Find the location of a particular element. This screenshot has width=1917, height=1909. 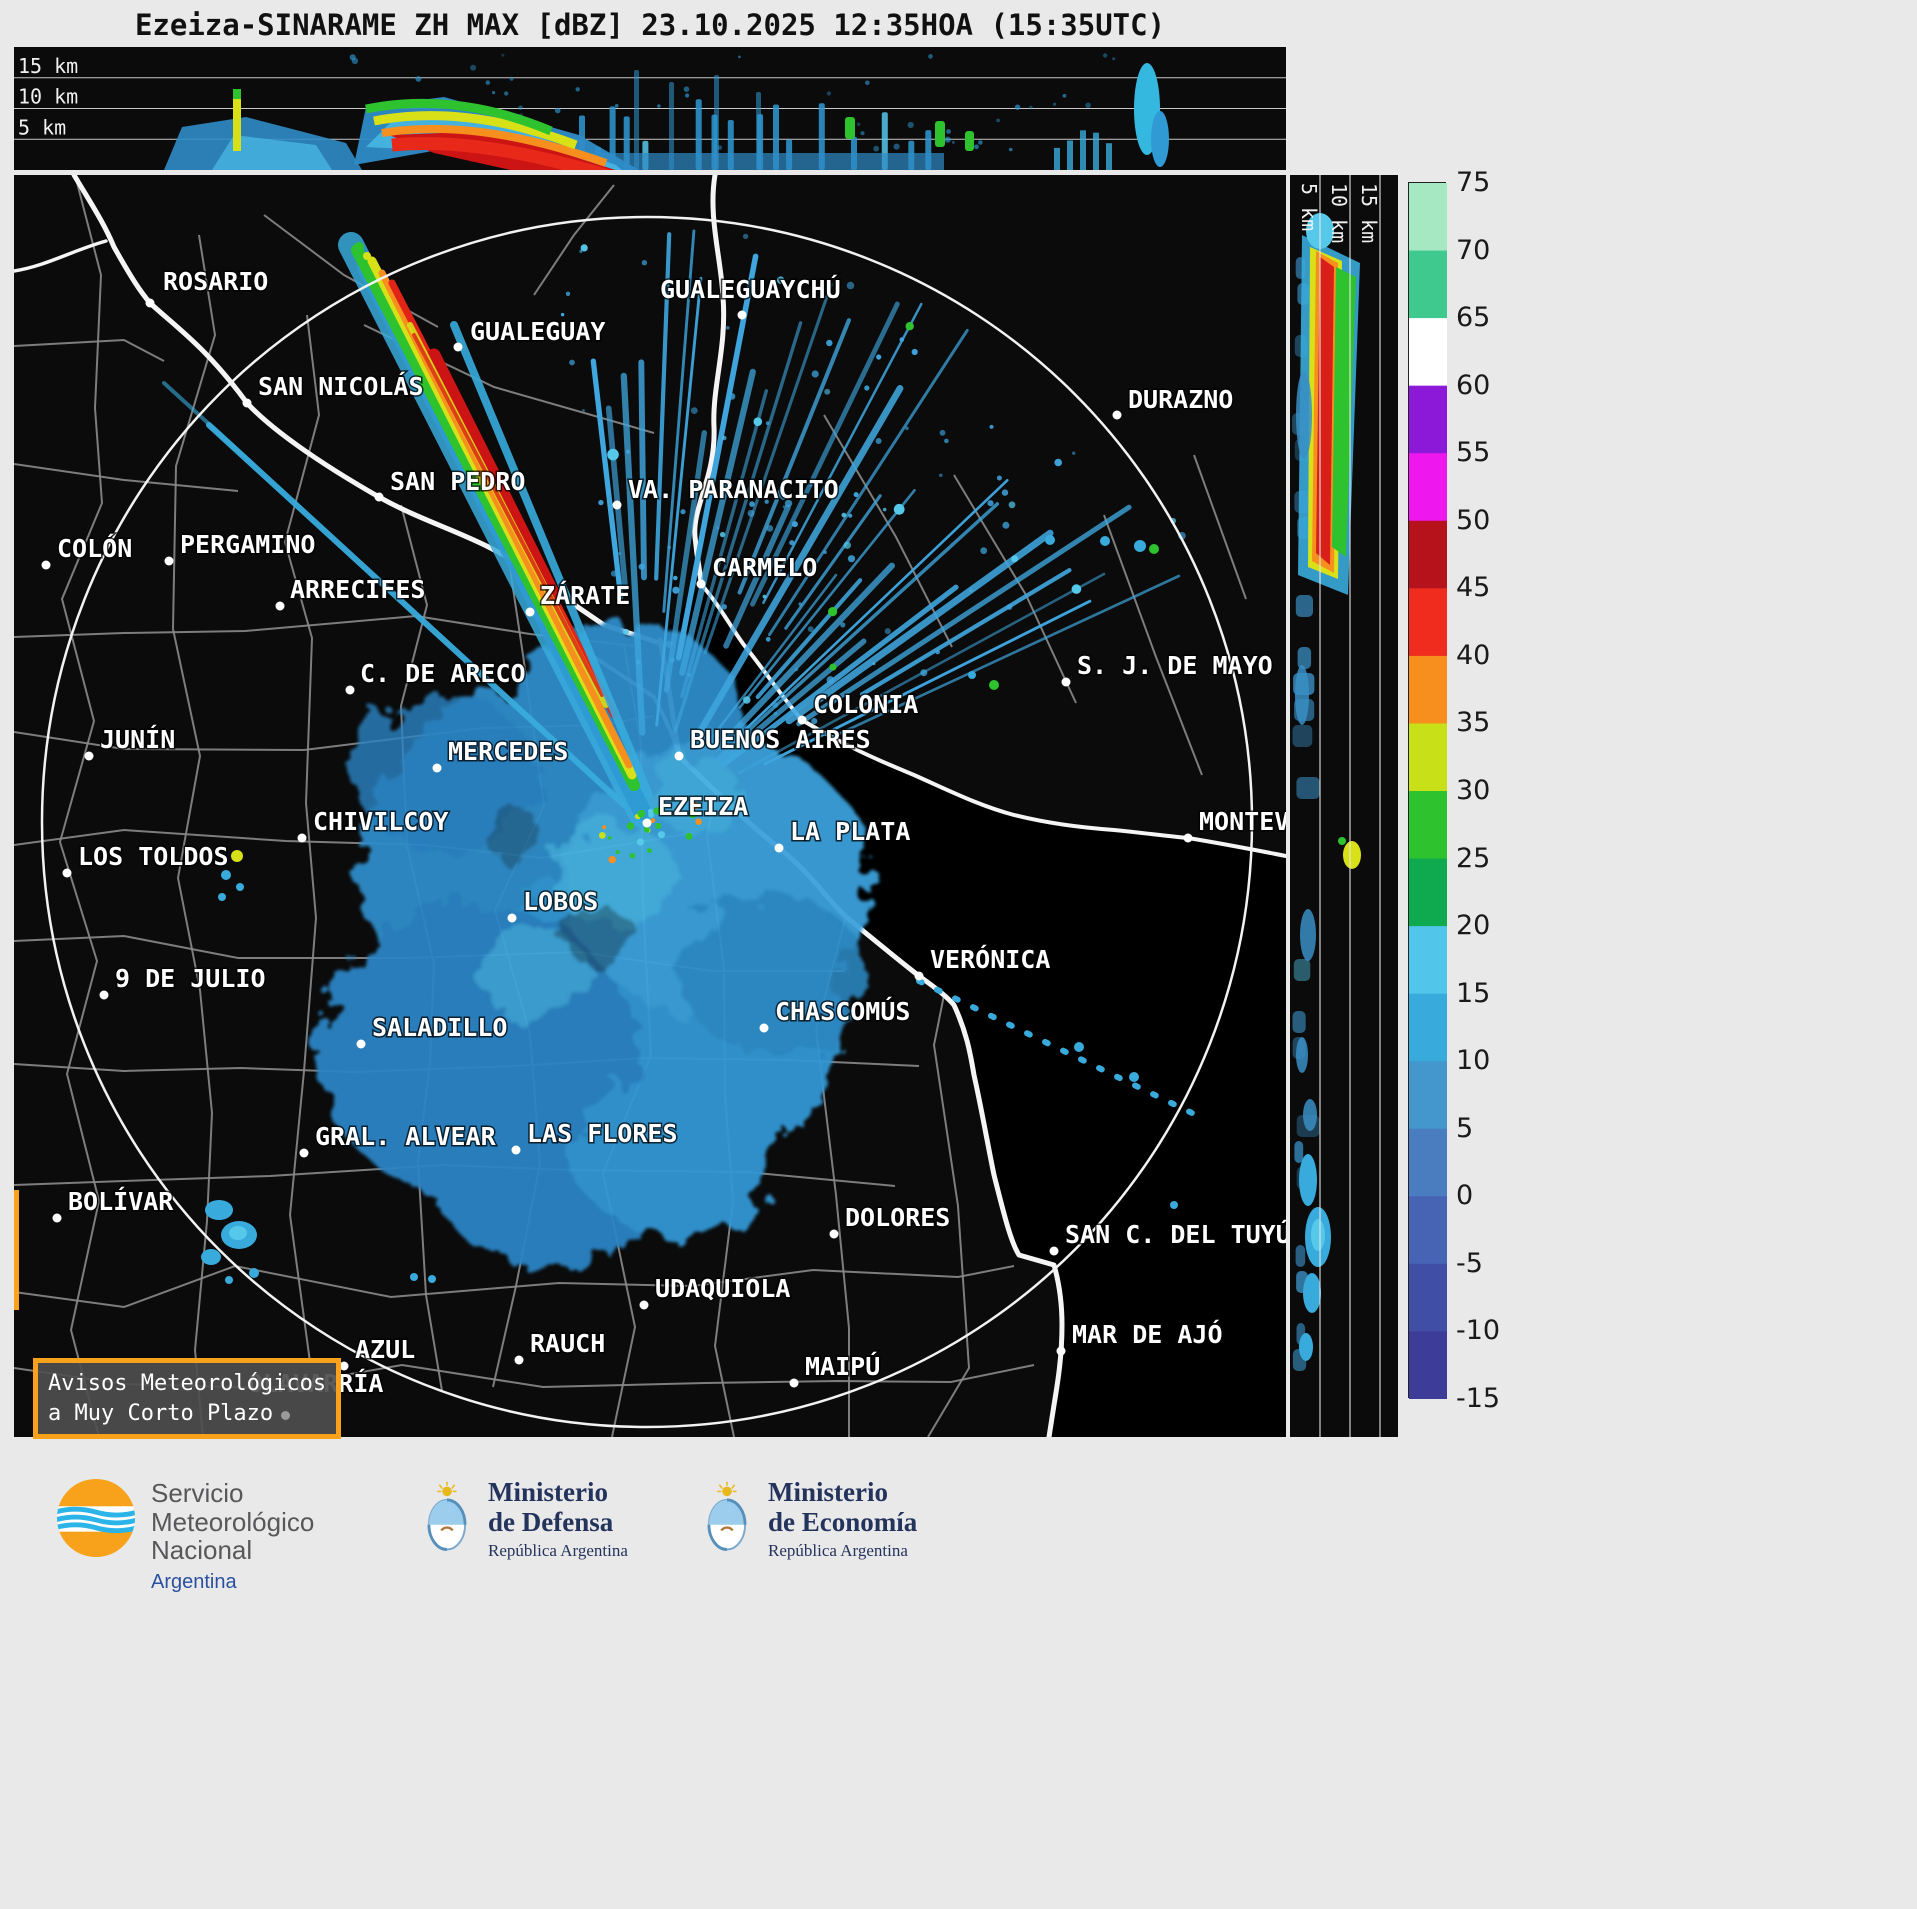

city-label: BUENOS AIRES is located at coordinates (780, 739).